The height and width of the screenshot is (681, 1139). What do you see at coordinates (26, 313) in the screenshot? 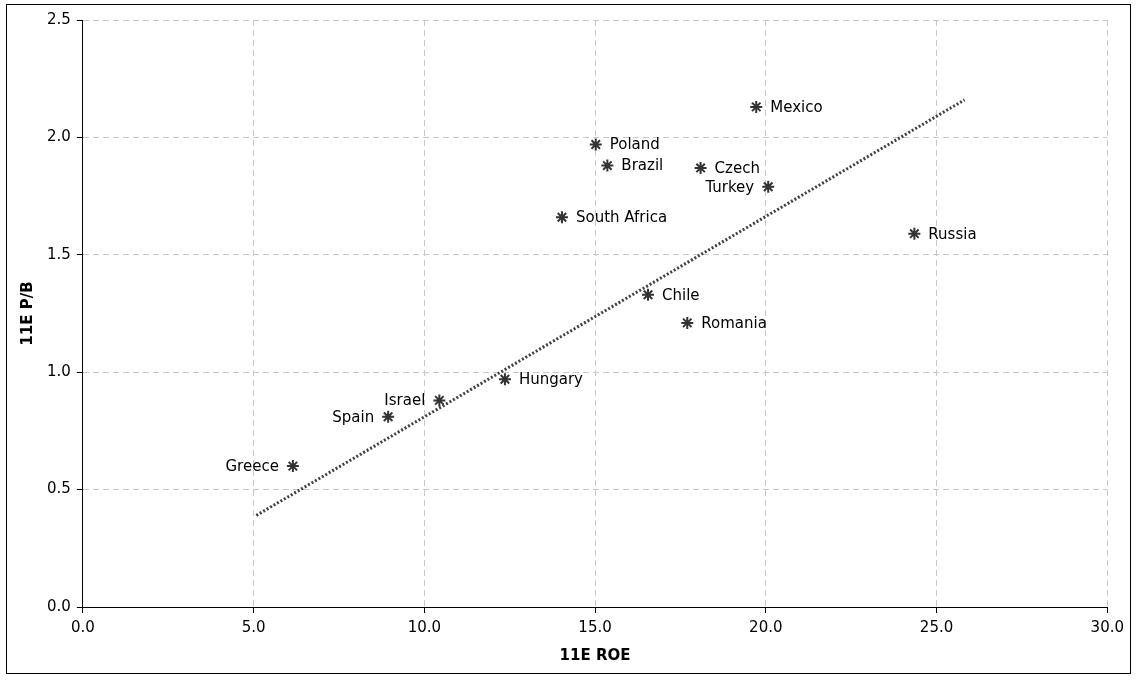
I see `y-axis-title: 11E P/B` at bounding box center [26, 313].